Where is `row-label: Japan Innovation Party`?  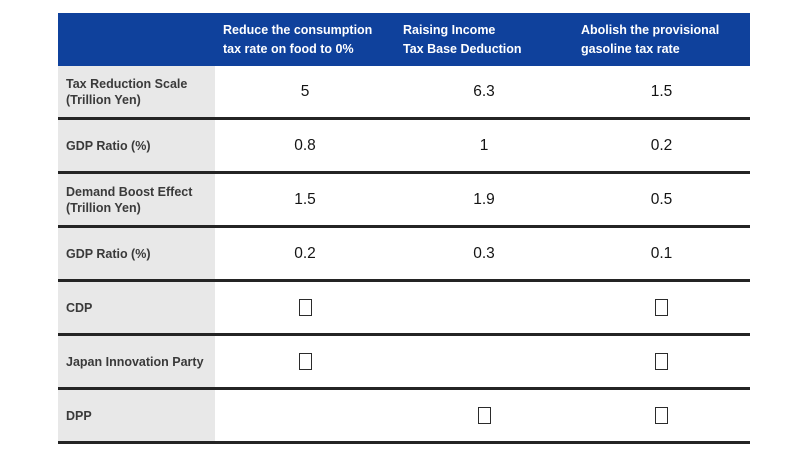 row-label: Japan Innovation Party is located at coordinates (136, 361).